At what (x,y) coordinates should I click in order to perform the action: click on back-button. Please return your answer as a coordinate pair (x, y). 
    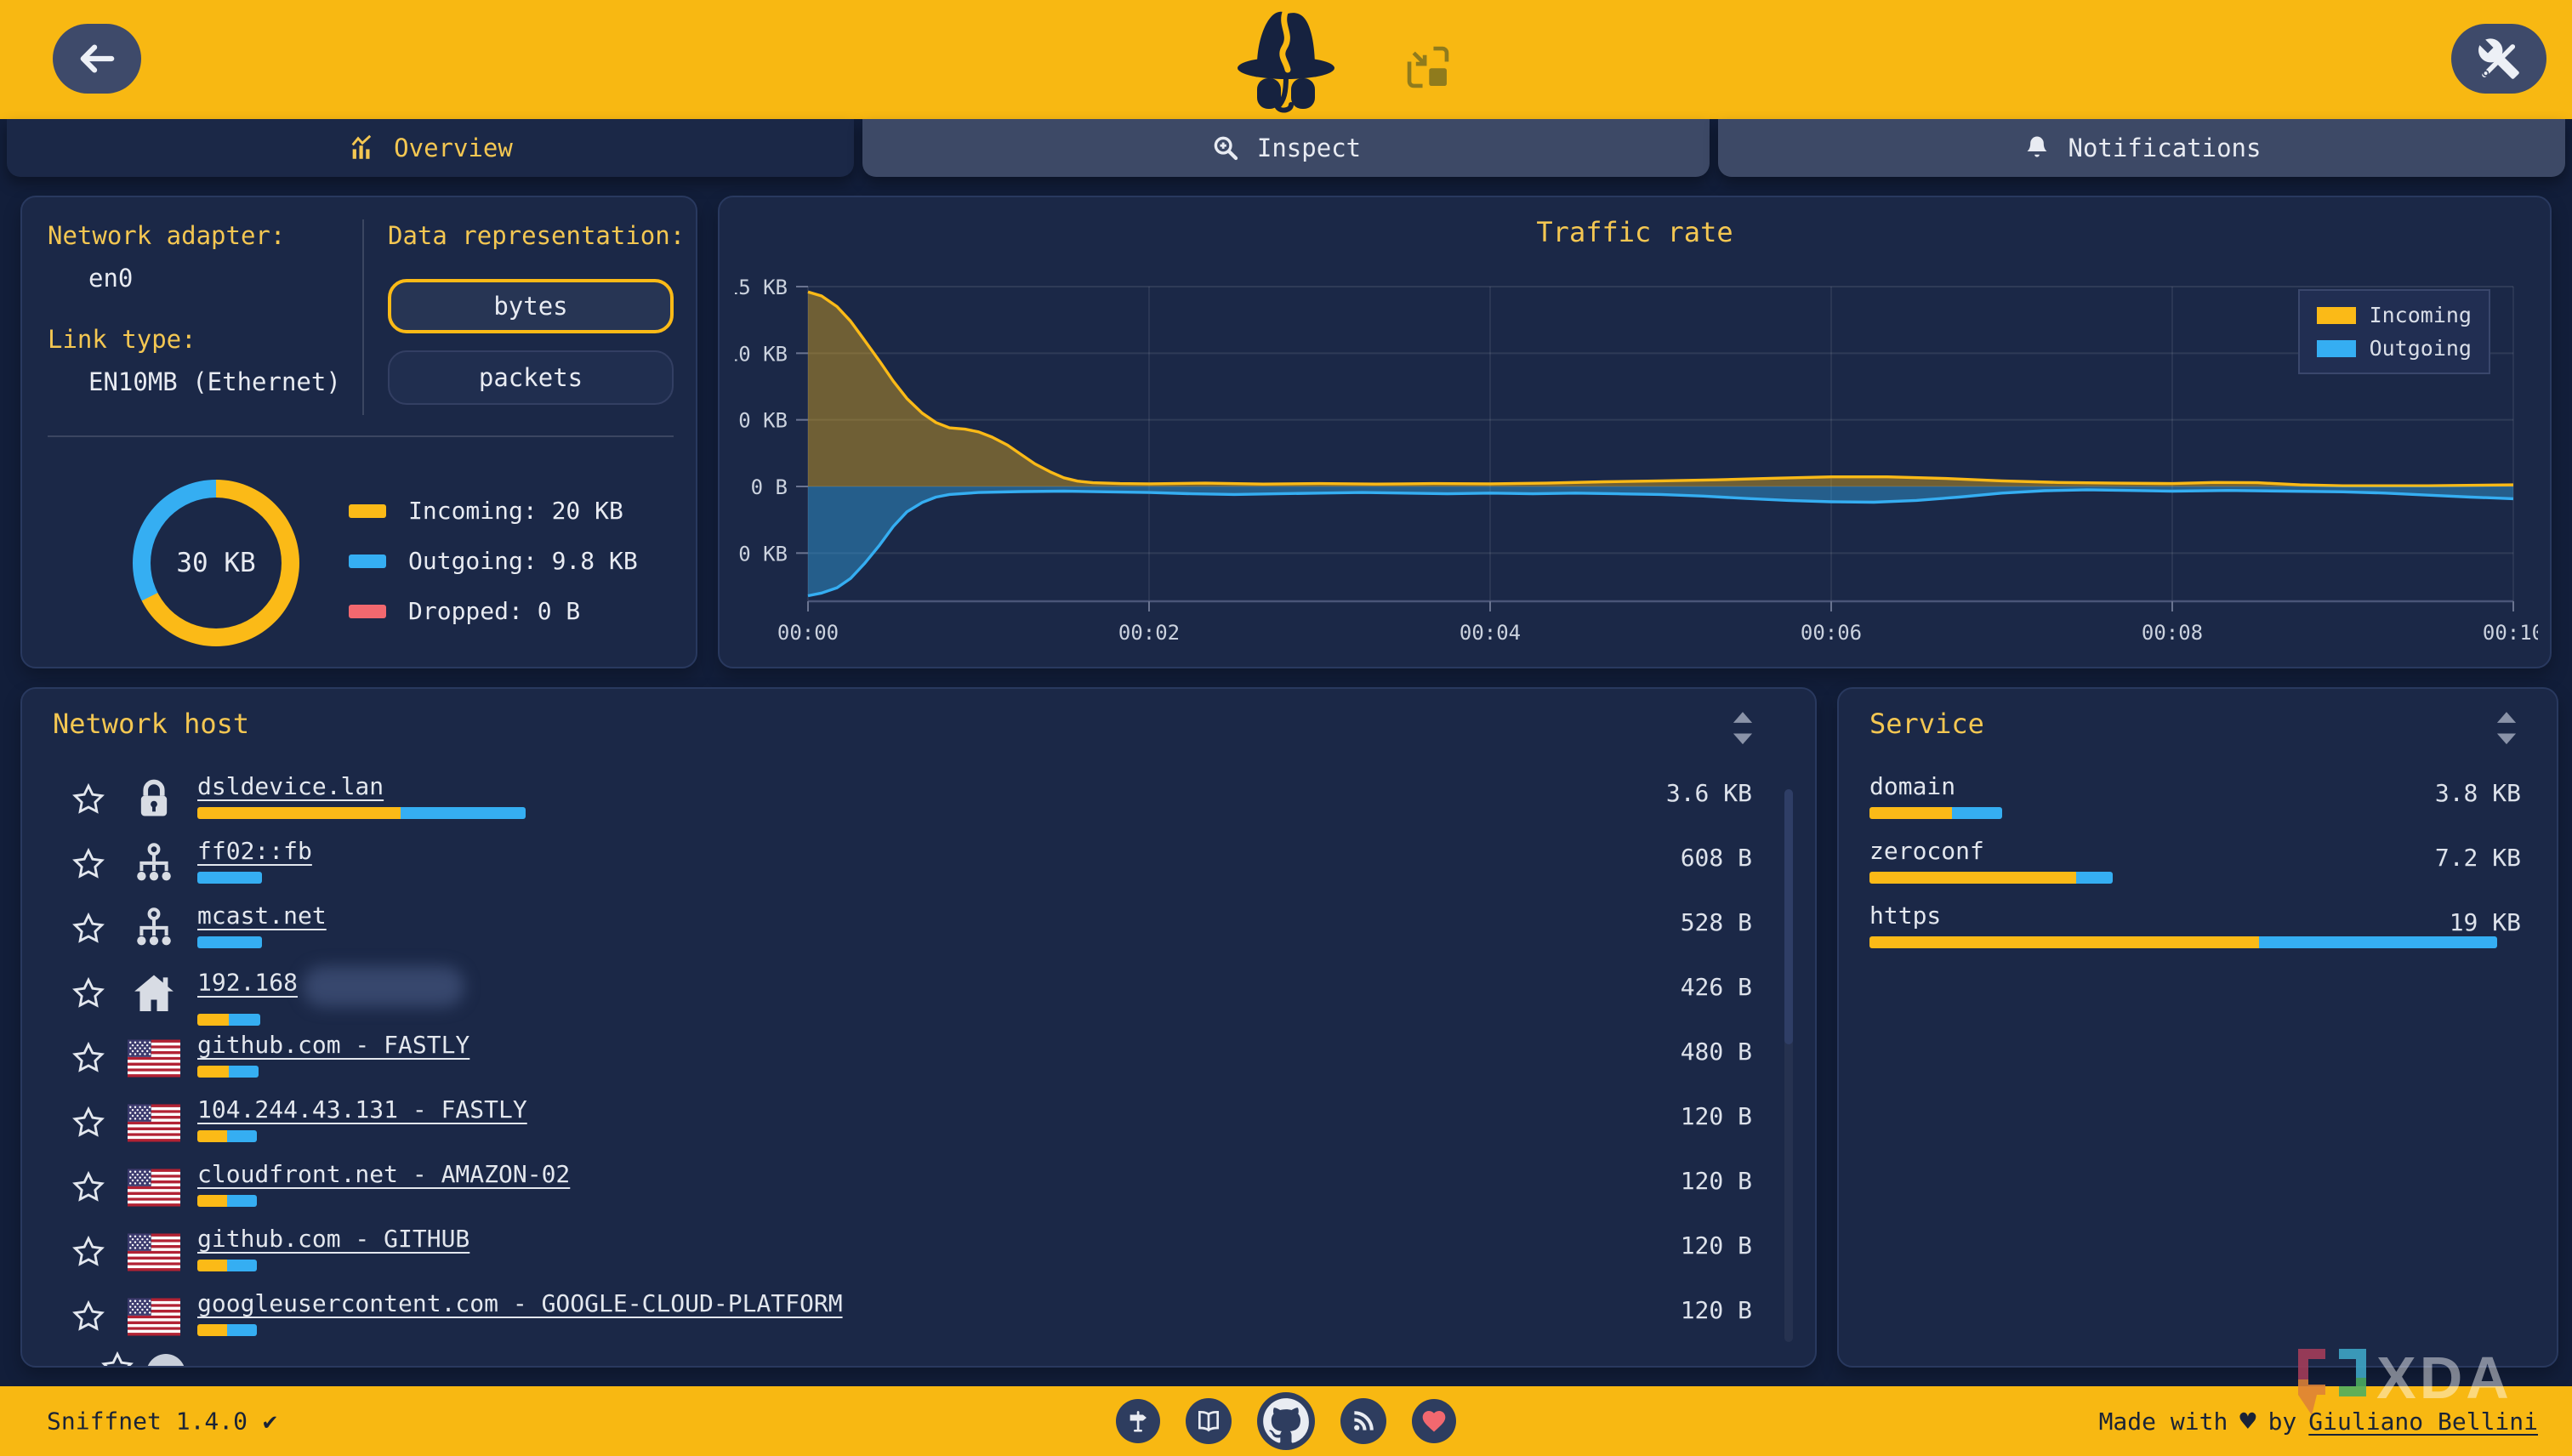
    Looking at the image, I should click on (97, 59).